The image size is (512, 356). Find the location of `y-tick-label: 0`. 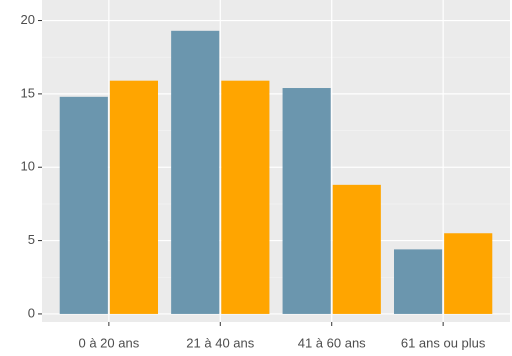

y-tick-label: 0 is located at coordinates (31, 312).